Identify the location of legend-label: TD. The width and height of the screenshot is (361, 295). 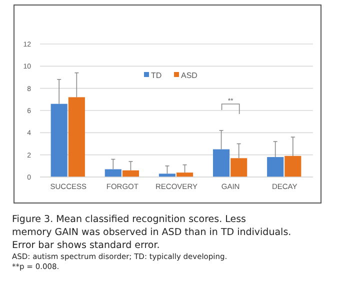
(156, 75).